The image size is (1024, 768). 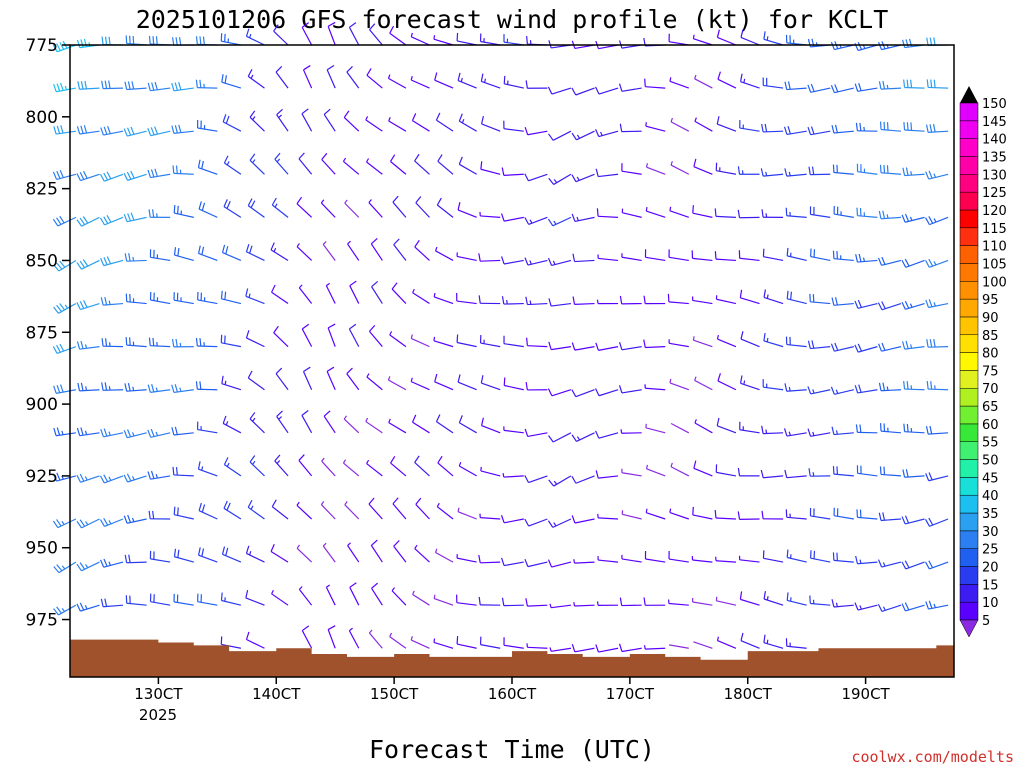 What do you see at coordinates (932, 757) in the screenshot?
I see `credit-text: coolwx.com/modelts` at bounding box center [932, 757].